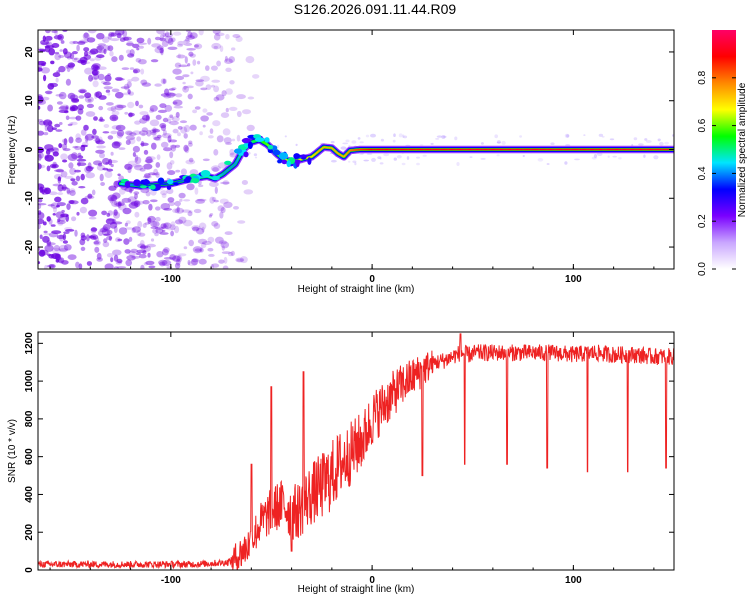  What do you see at coordinates (29, 418) in the screenshot?
I see `y-tick-label: 800` at bounding box center [29, 418].